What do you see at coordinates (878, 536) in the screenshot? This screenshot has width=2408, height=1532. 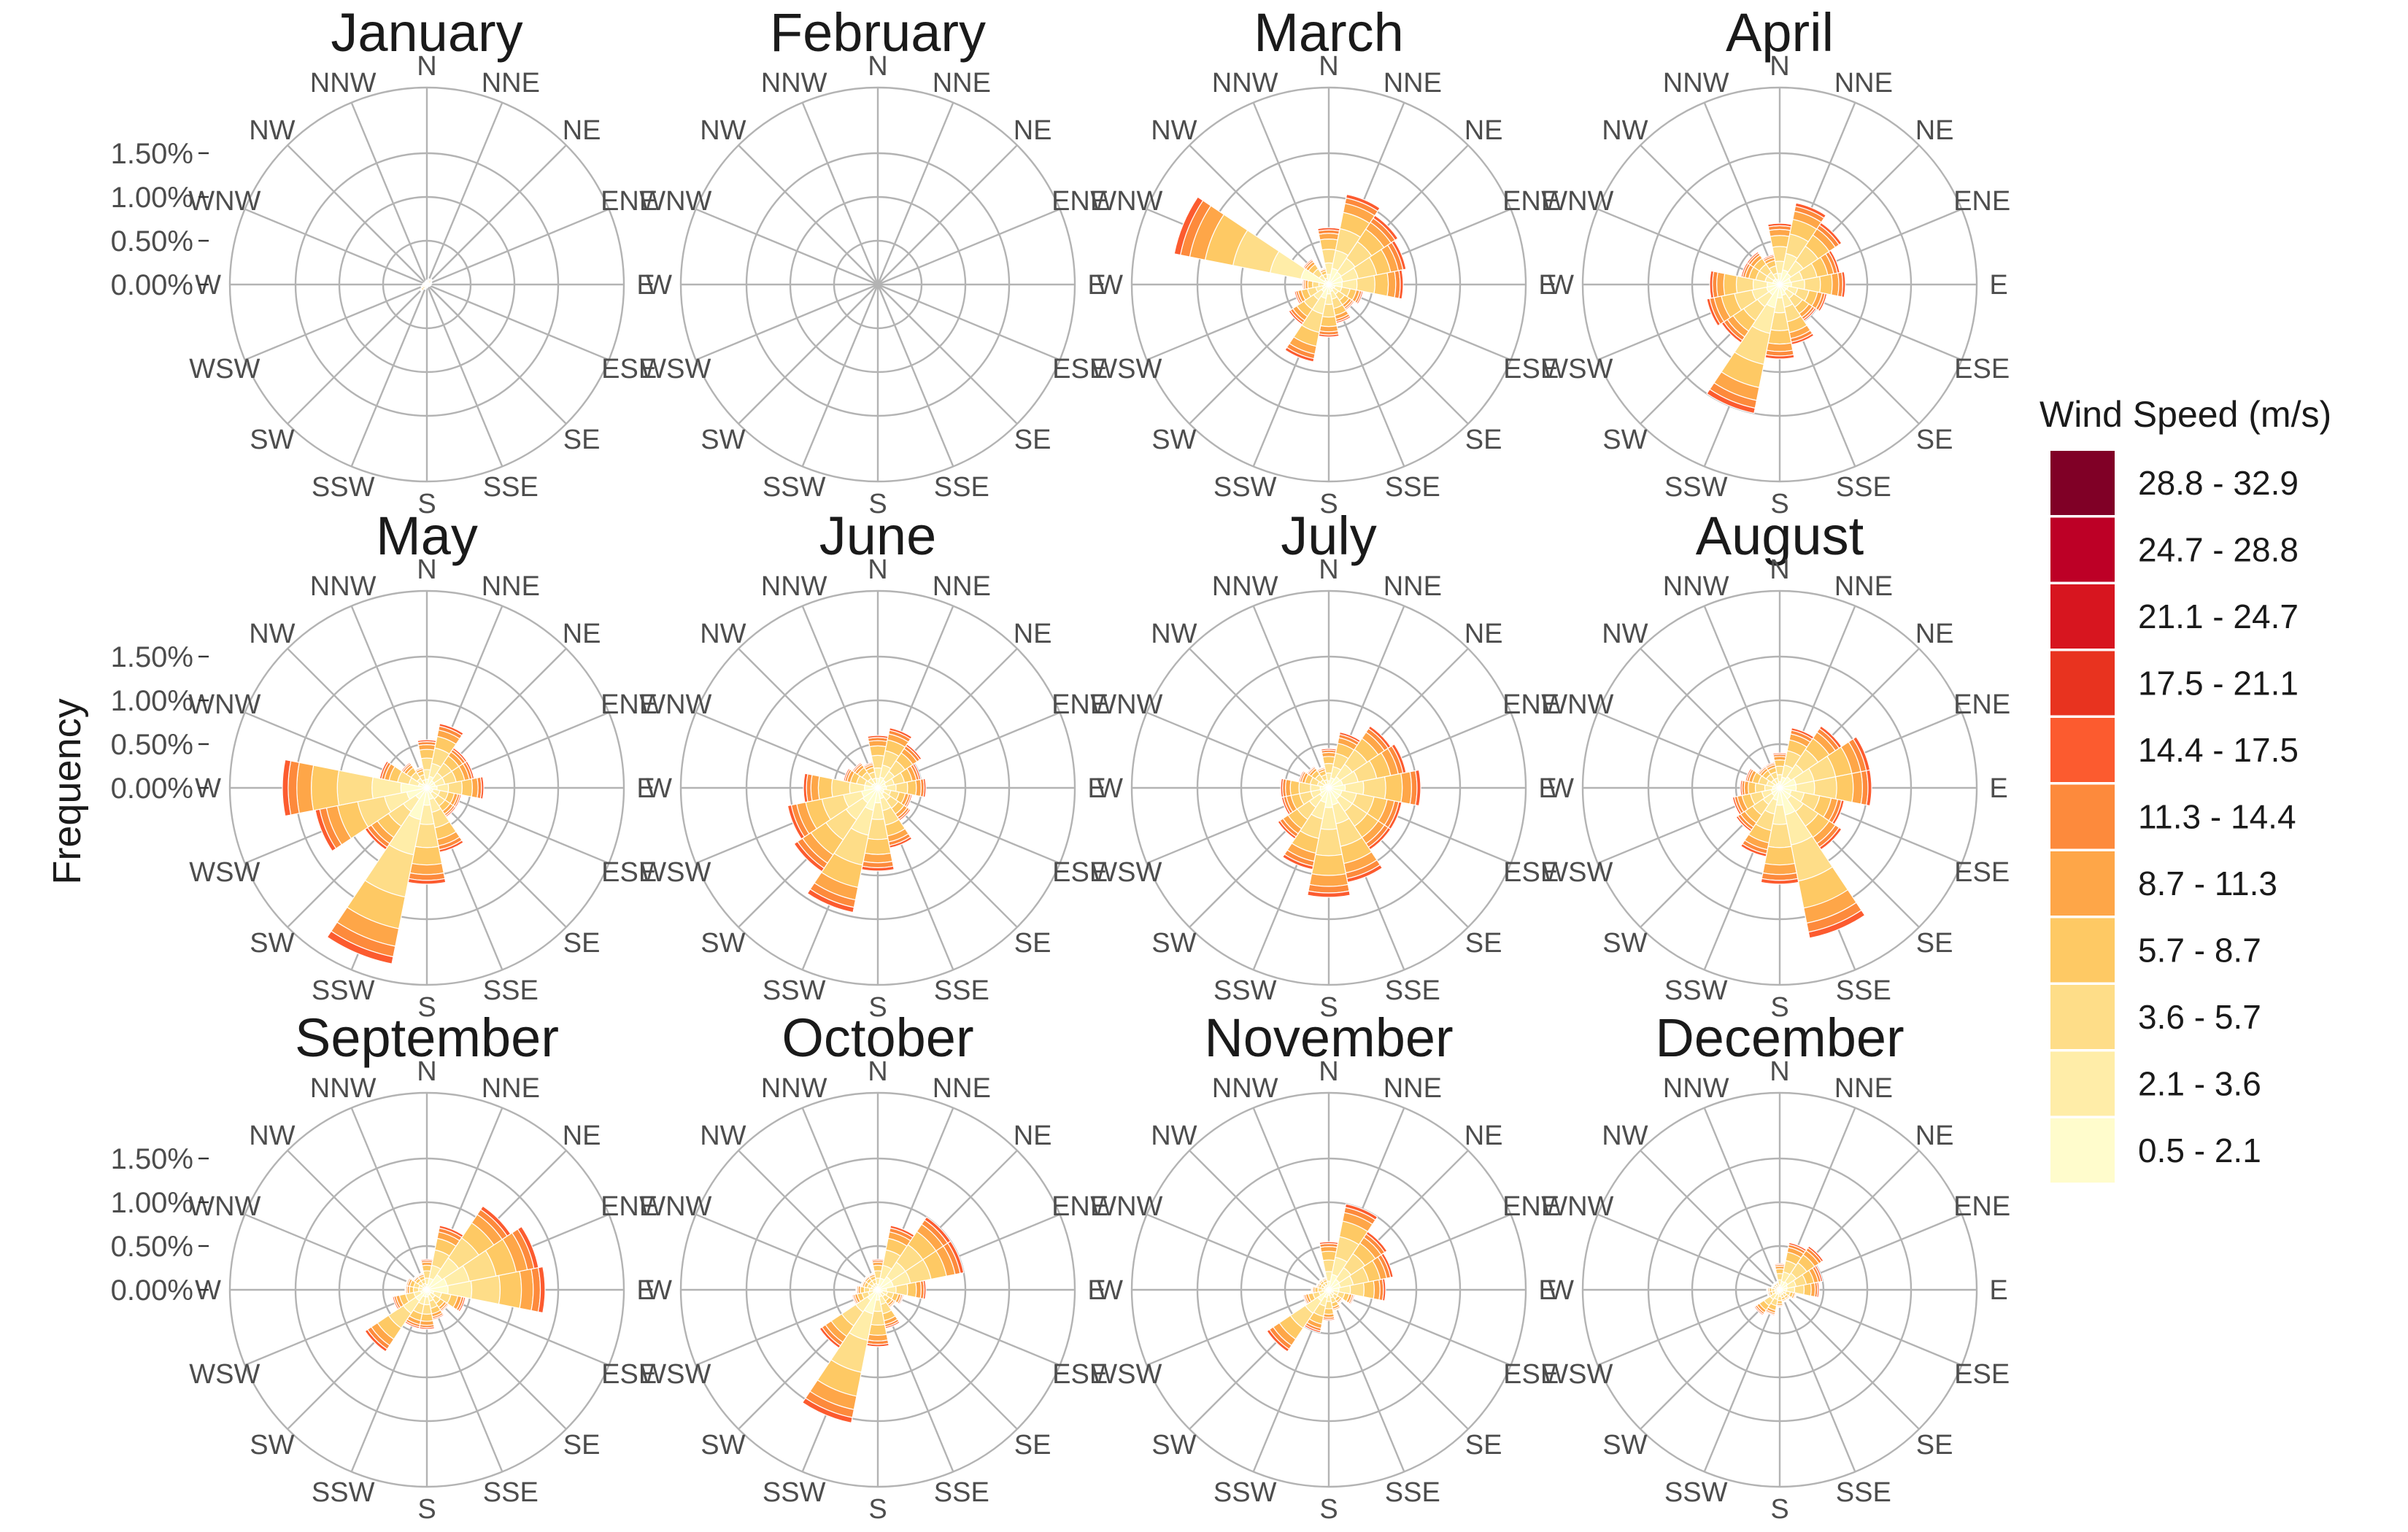 I see `panel-title: June` at bounding box center [878, 536].